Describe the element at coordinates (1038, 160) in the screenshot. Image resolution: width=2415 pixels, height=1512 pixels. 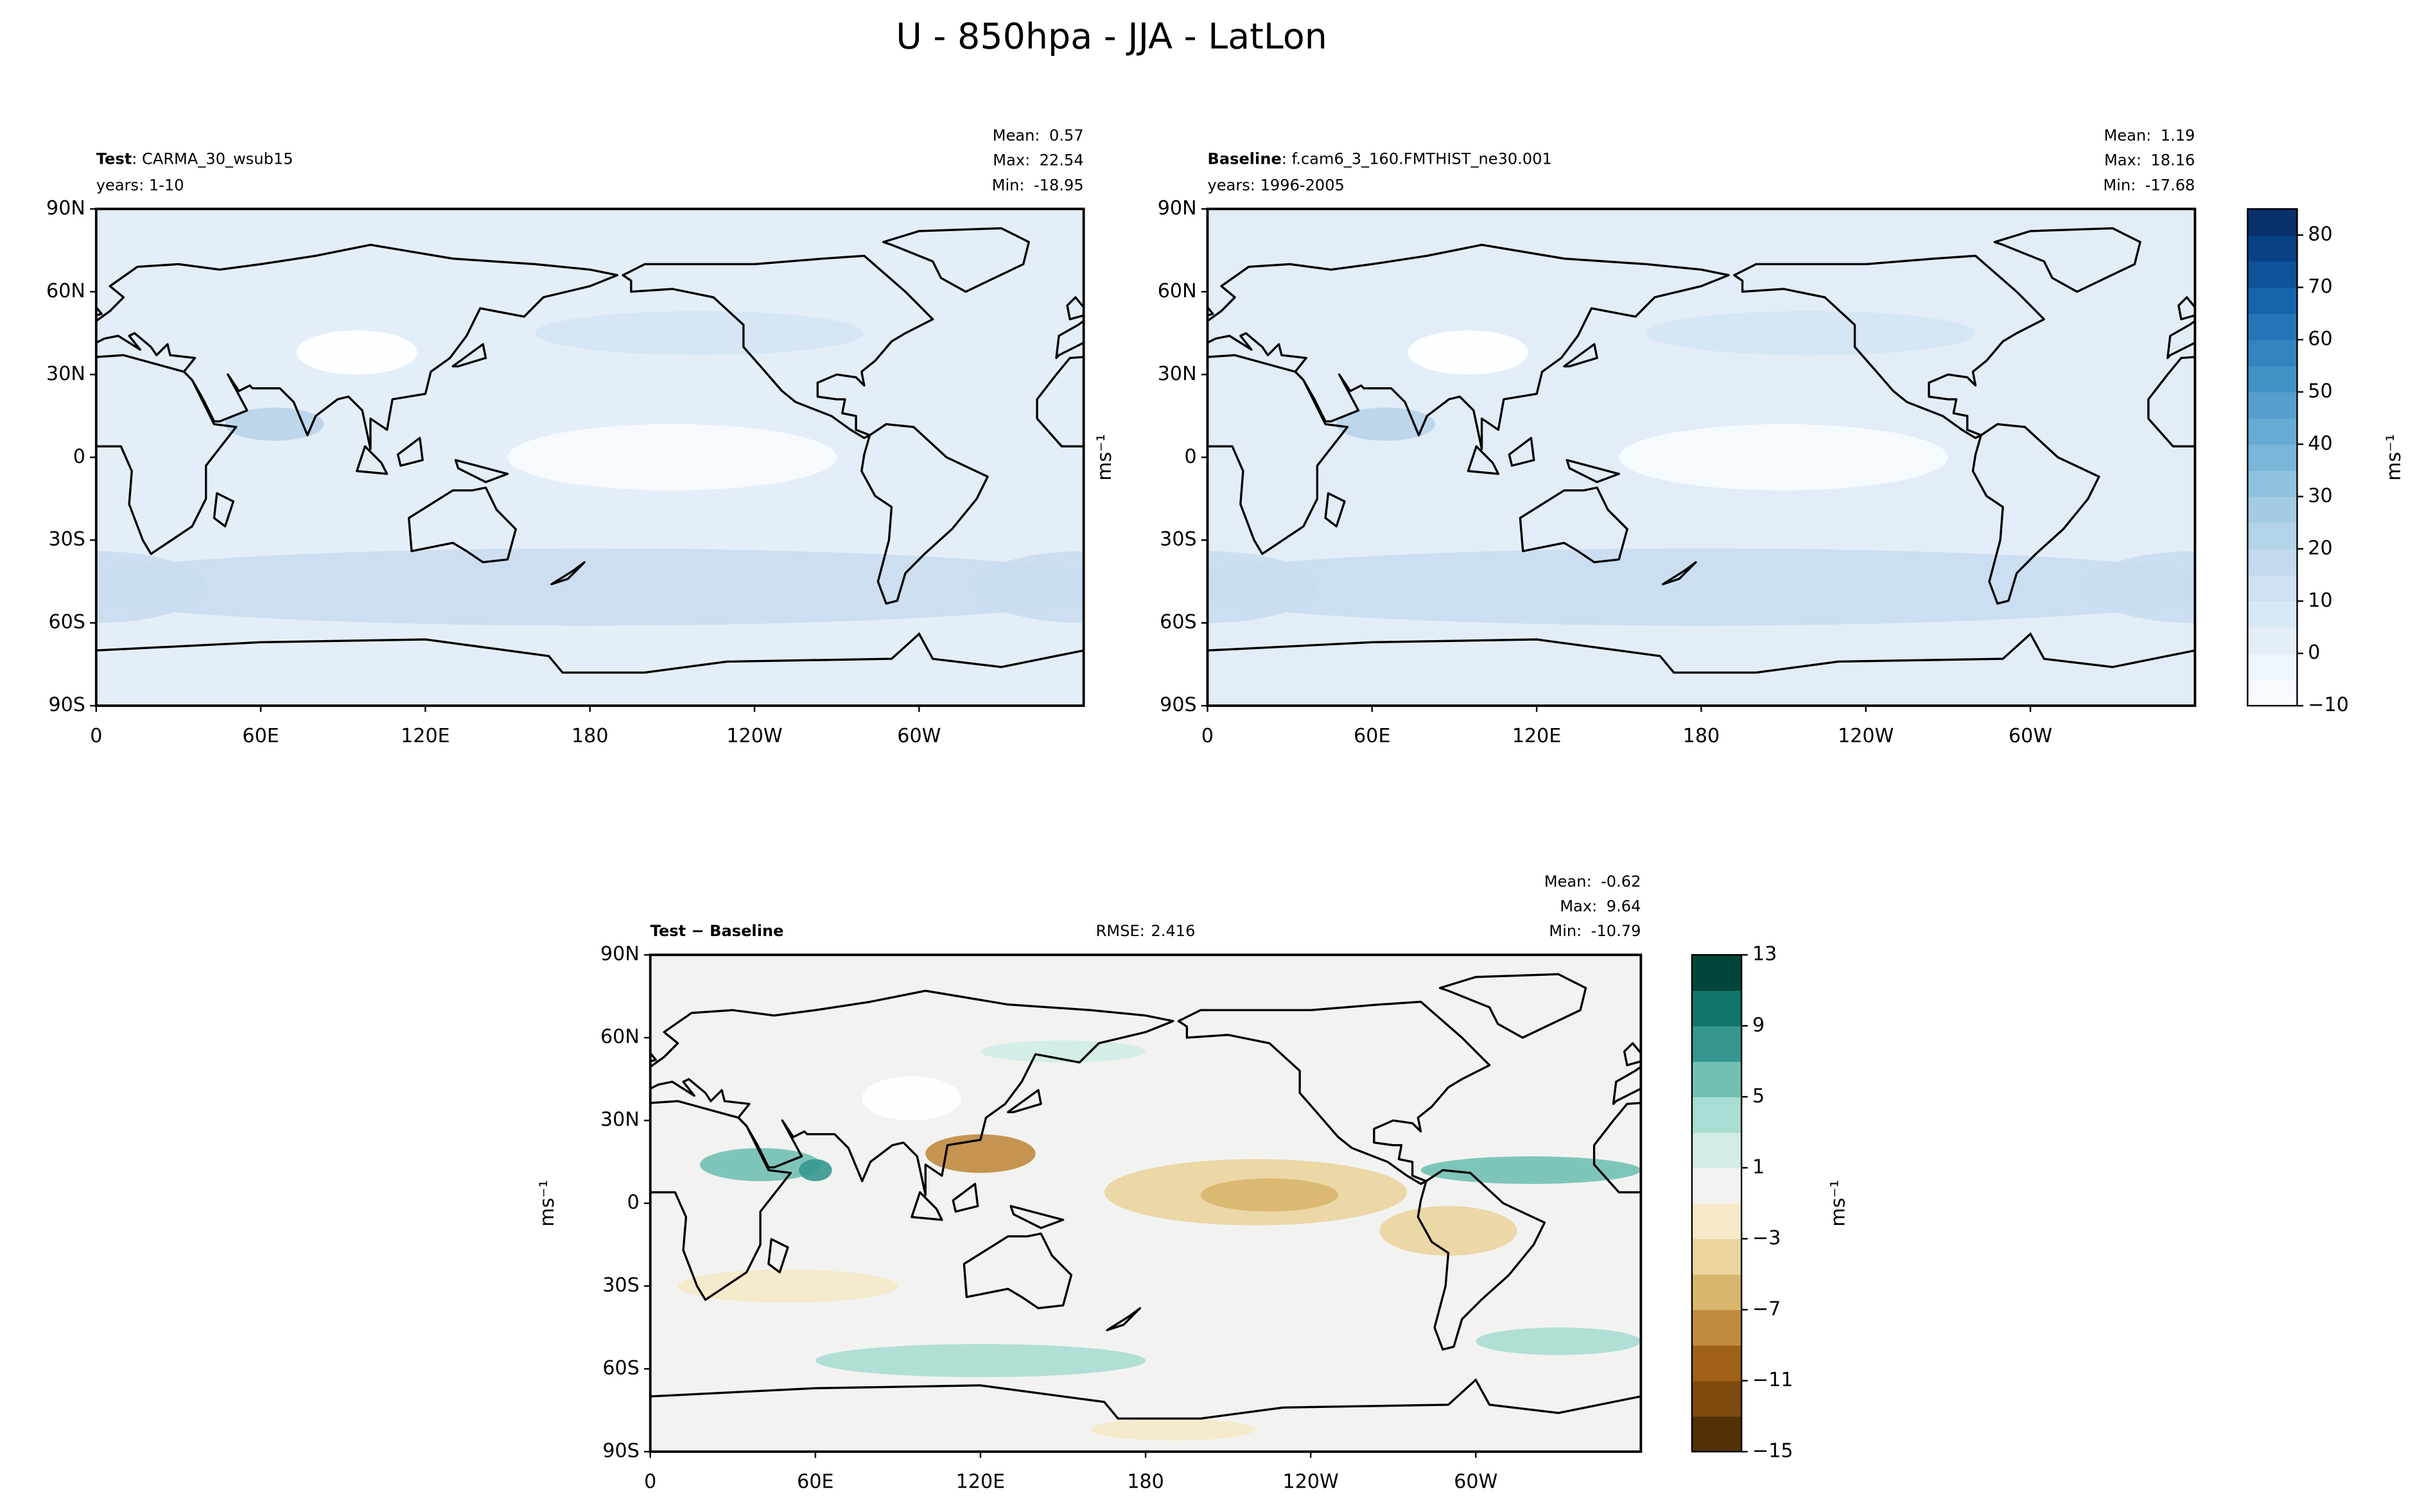
I see `stat: Max: 22.54` at that location.